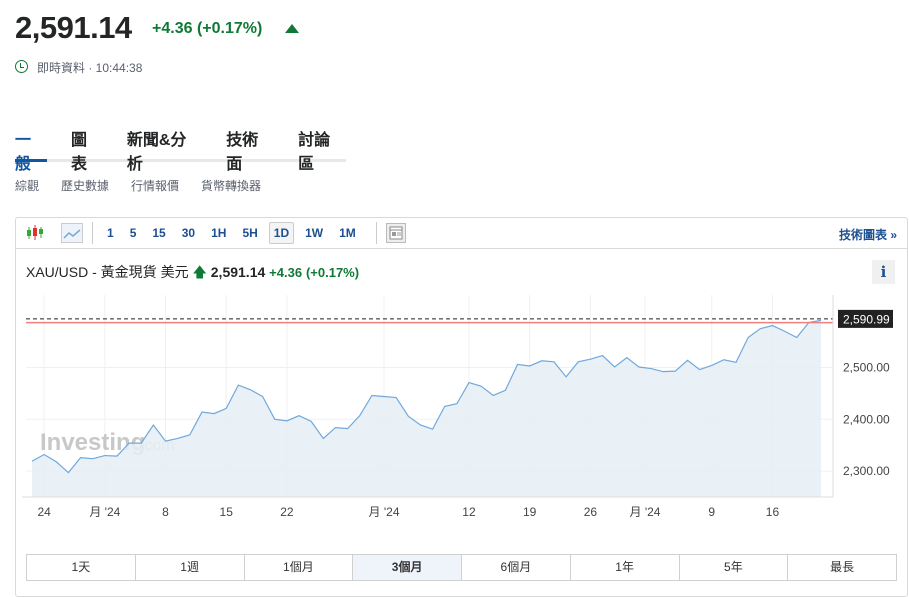  What do you see at coordinates (469, 512) in the screenshot?
I see `x-tick-label: 12` at bounding box center [469, 512].